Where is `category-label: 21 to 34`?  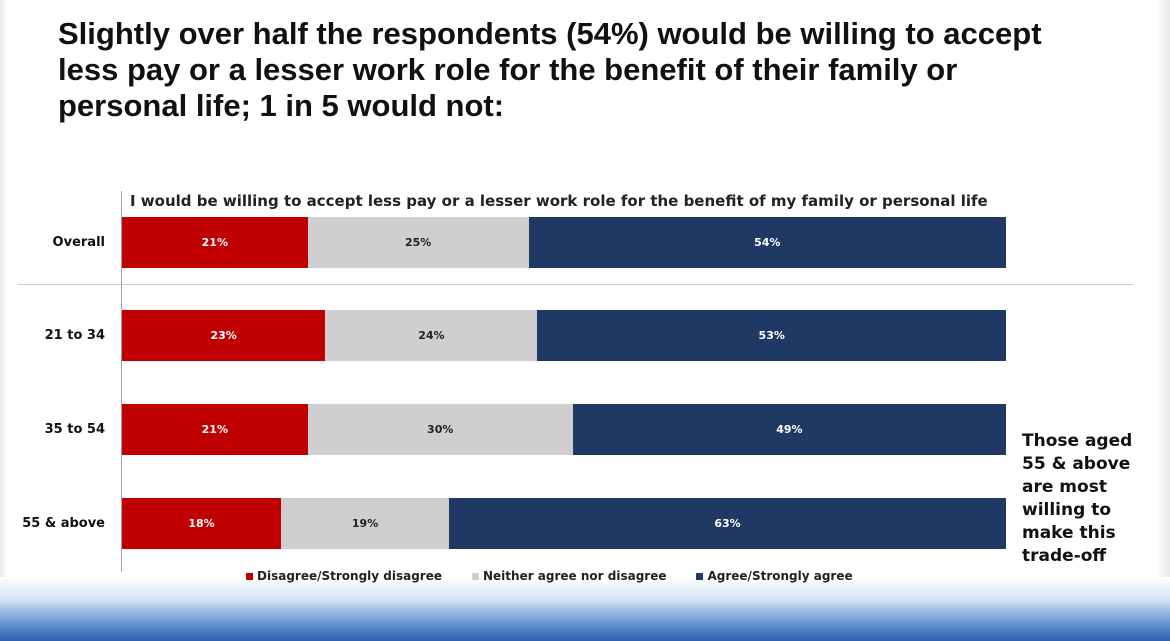
category-label: 21 to 34 is located at coordinates (74, 335).